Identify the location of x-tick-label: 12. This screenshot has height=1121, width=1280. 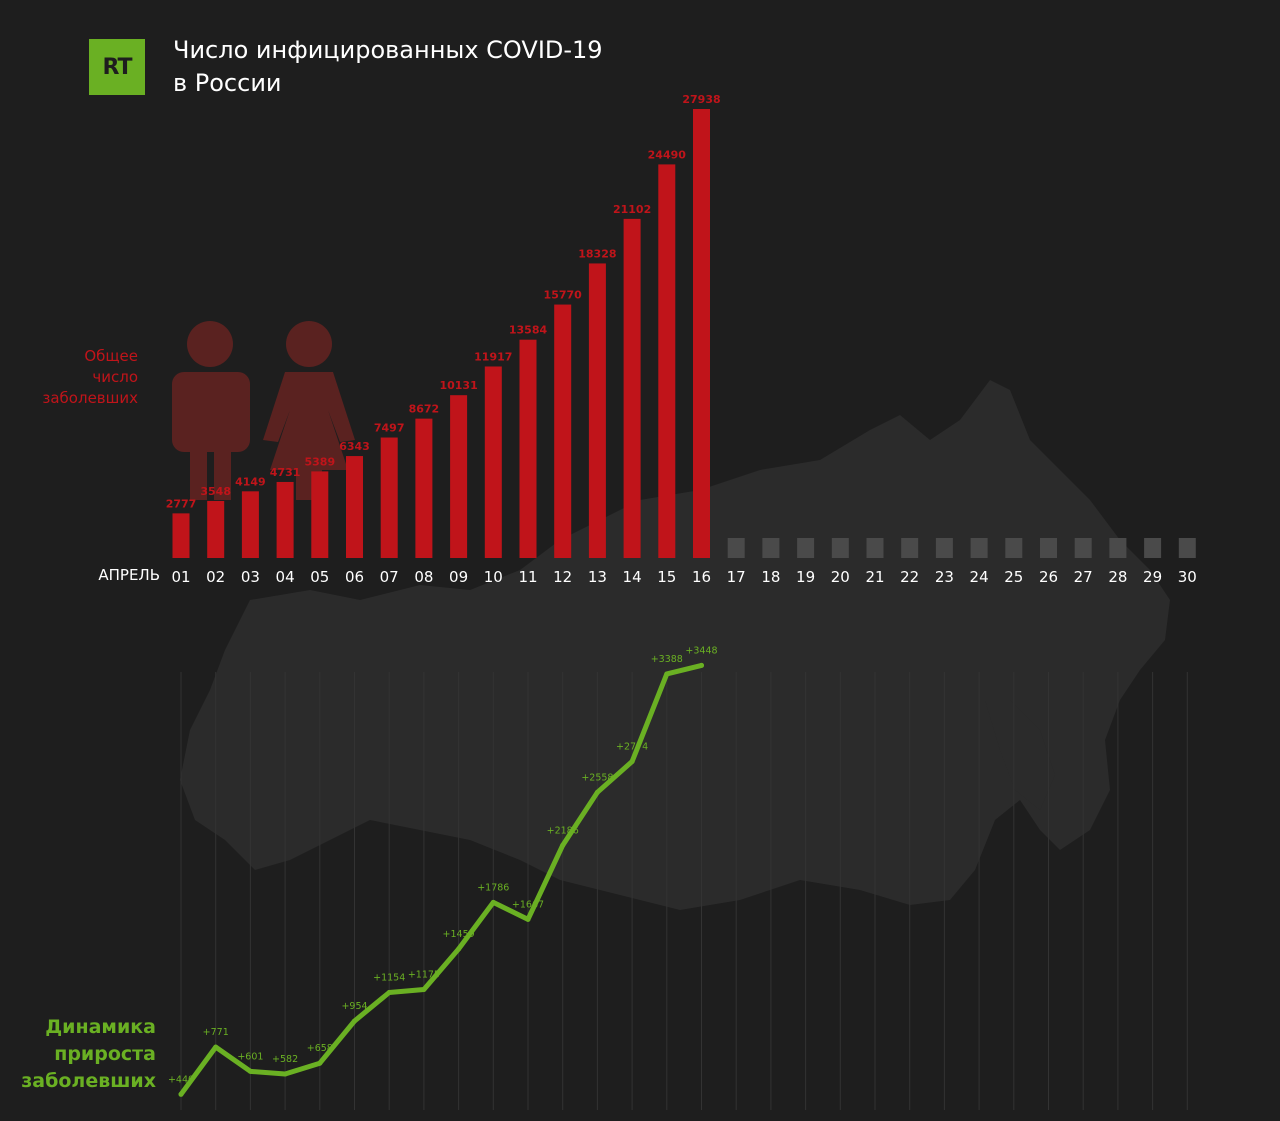
(562, 577).